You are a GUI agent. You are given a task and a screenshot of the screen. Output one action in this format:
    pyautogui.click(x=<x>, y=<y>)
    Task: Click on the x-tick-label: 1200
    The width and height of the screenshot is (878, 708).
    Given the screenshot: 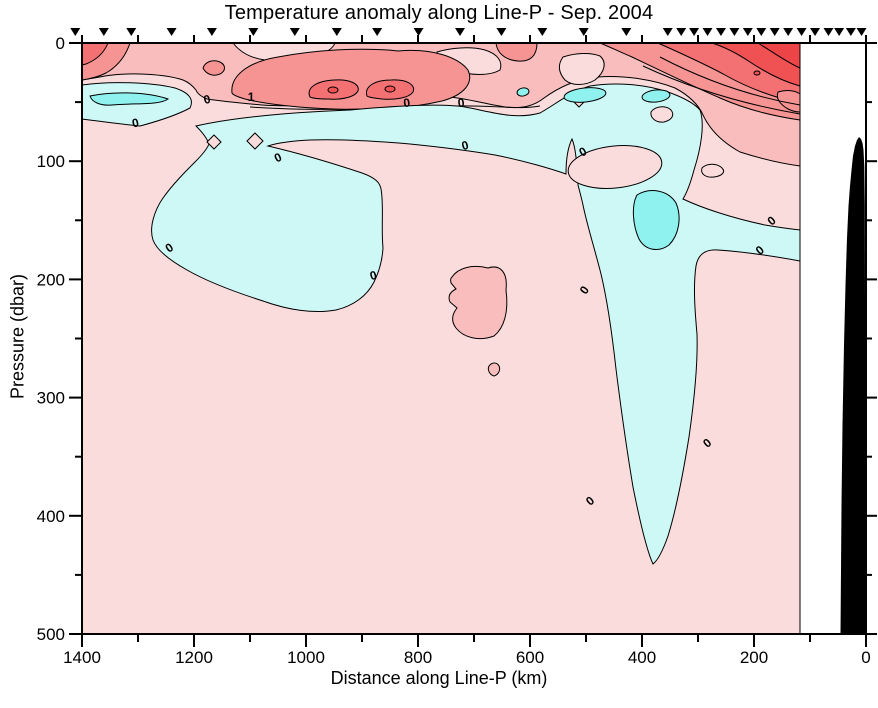 What is the action you would take?
    pyautogui.click(x=194, y=657)
    